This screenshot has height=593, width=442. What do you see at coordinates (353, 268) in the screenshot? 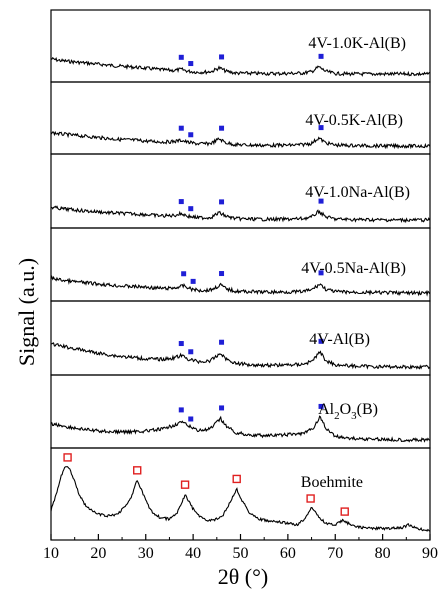
I see `series-label-4v-0-5na: 4V-0.5Na-Al(B)` at bounding box center [353, 268].